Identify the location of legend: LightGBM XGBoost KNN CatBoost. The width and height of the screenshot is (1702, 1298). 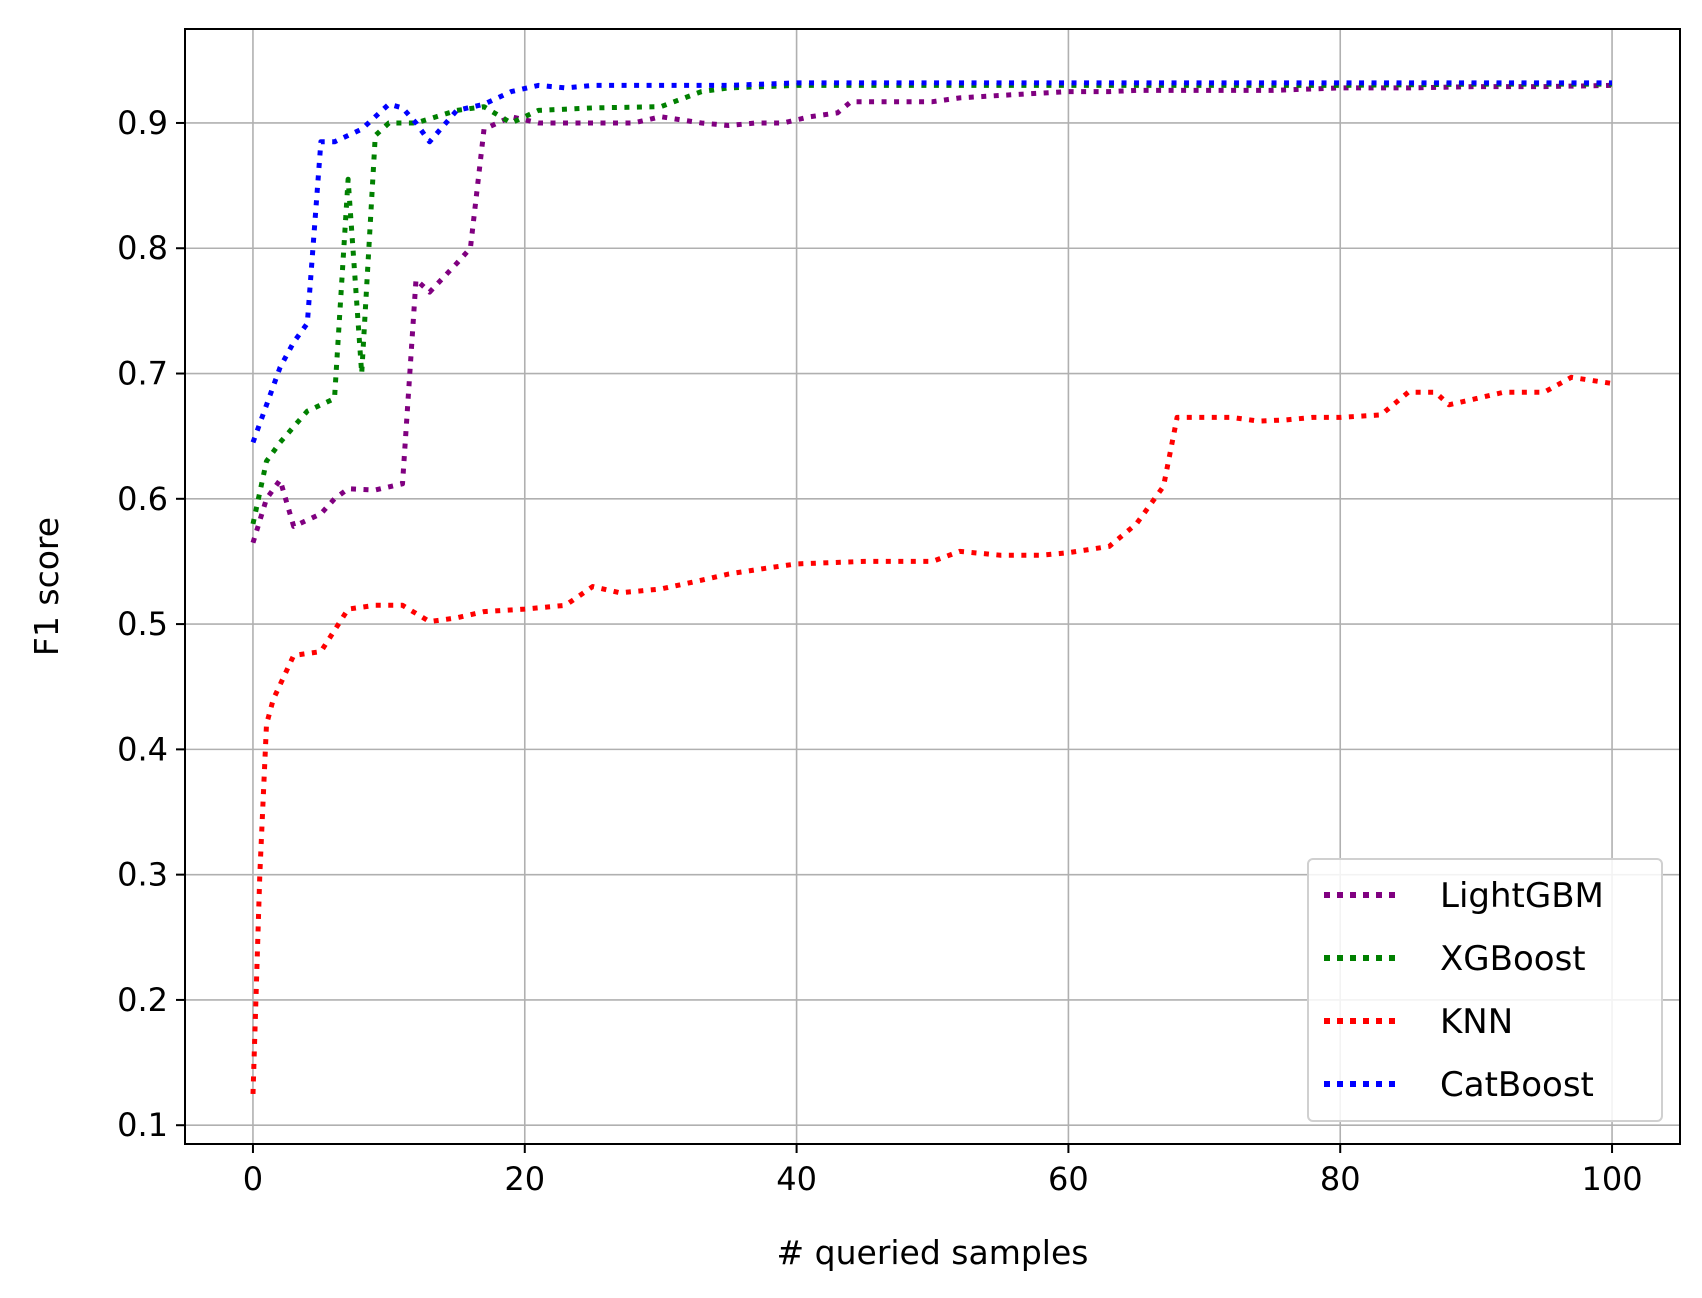
(1485, 990).